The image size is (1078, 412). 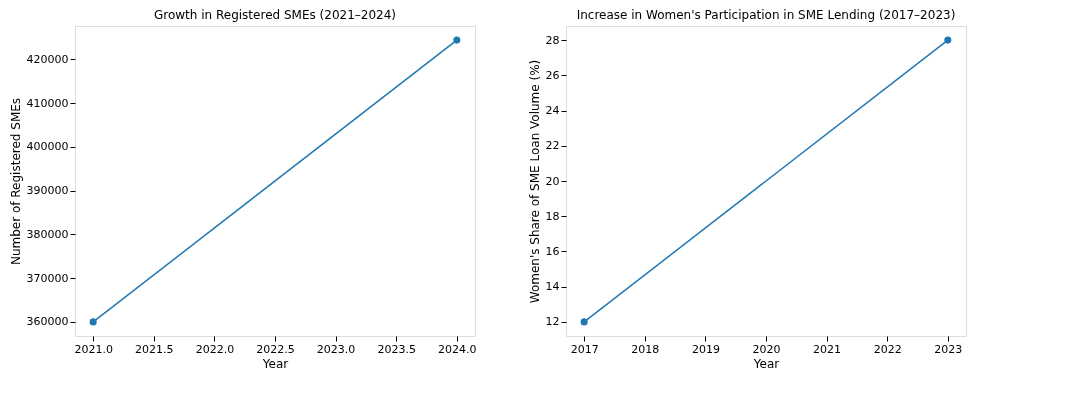 What do you see at coordinates (552, 75) in the screenshot?
I see `y-tick-label: 26` at bounding box center [552, 75].